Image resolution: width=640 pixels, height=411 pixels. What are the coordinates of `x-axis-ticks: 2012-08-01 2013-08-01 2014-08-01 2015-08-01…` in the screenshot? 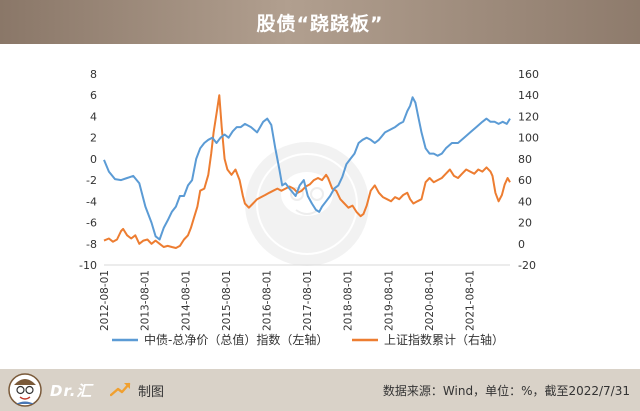 It's located at (287, 300).